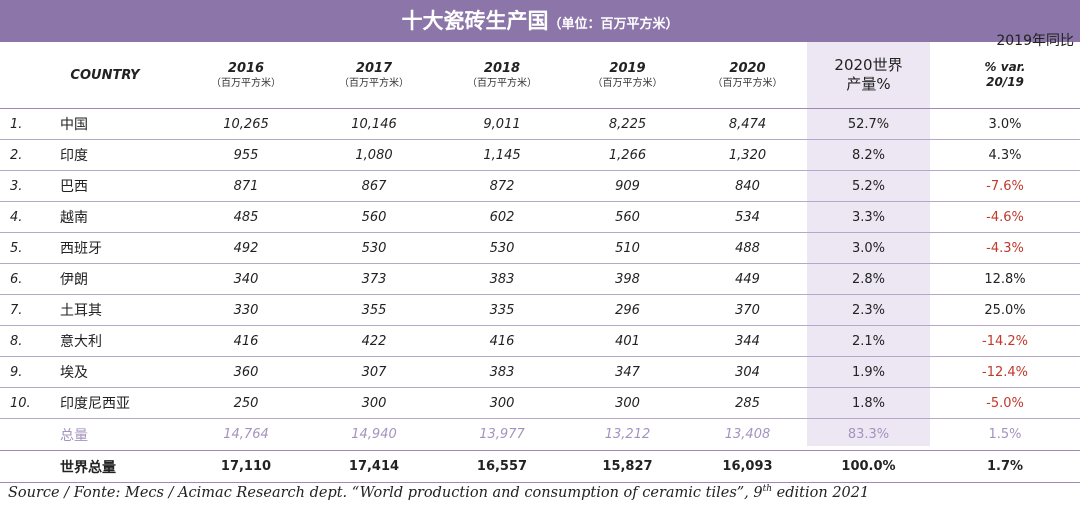  I want to click on title-bar: 十大瓷砖生产国（单位：百万平方米）, so click(540, 21).